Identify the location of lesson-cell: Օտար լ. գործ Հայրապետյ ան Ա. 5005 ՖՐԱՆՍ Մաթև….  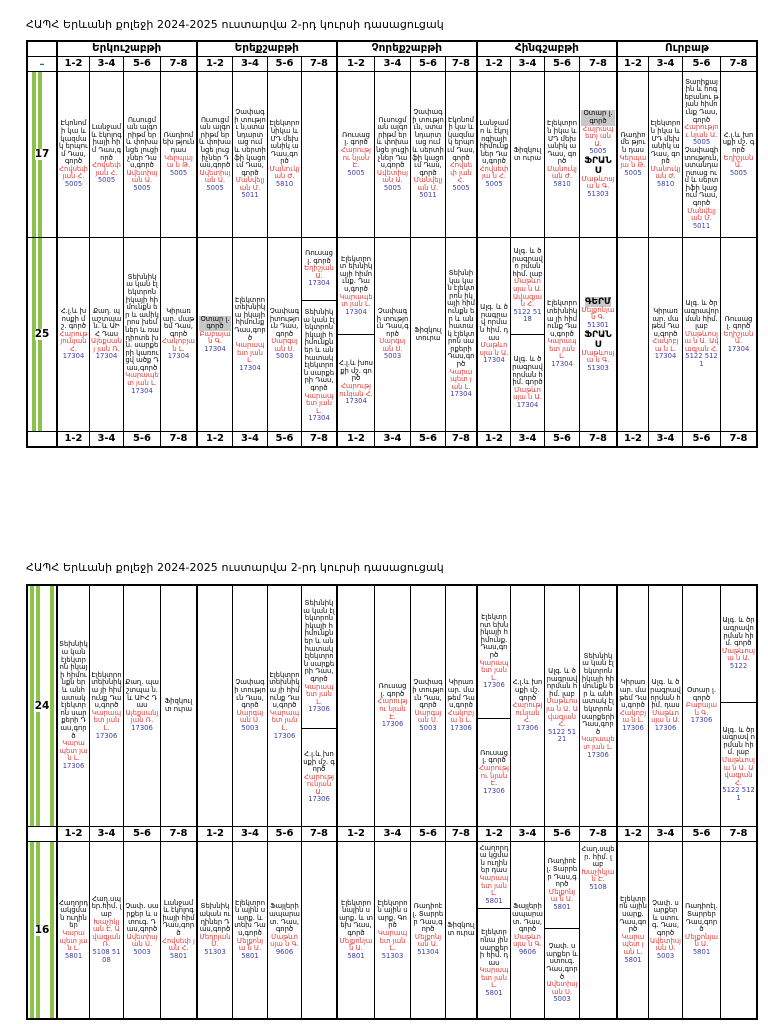
(598, 154).